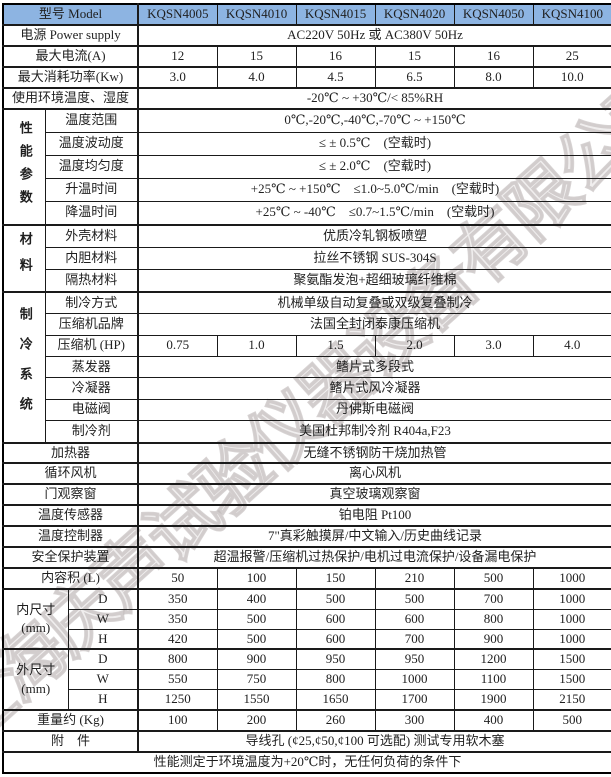 The image size is (611, 777). What do you see at coordinates (374, 213) in the screenshot?
I see `cell-value: +25℃ ~ -40℃ ≤0.7~1.5℃/min (空载时)` at bounding box center [374, 213].